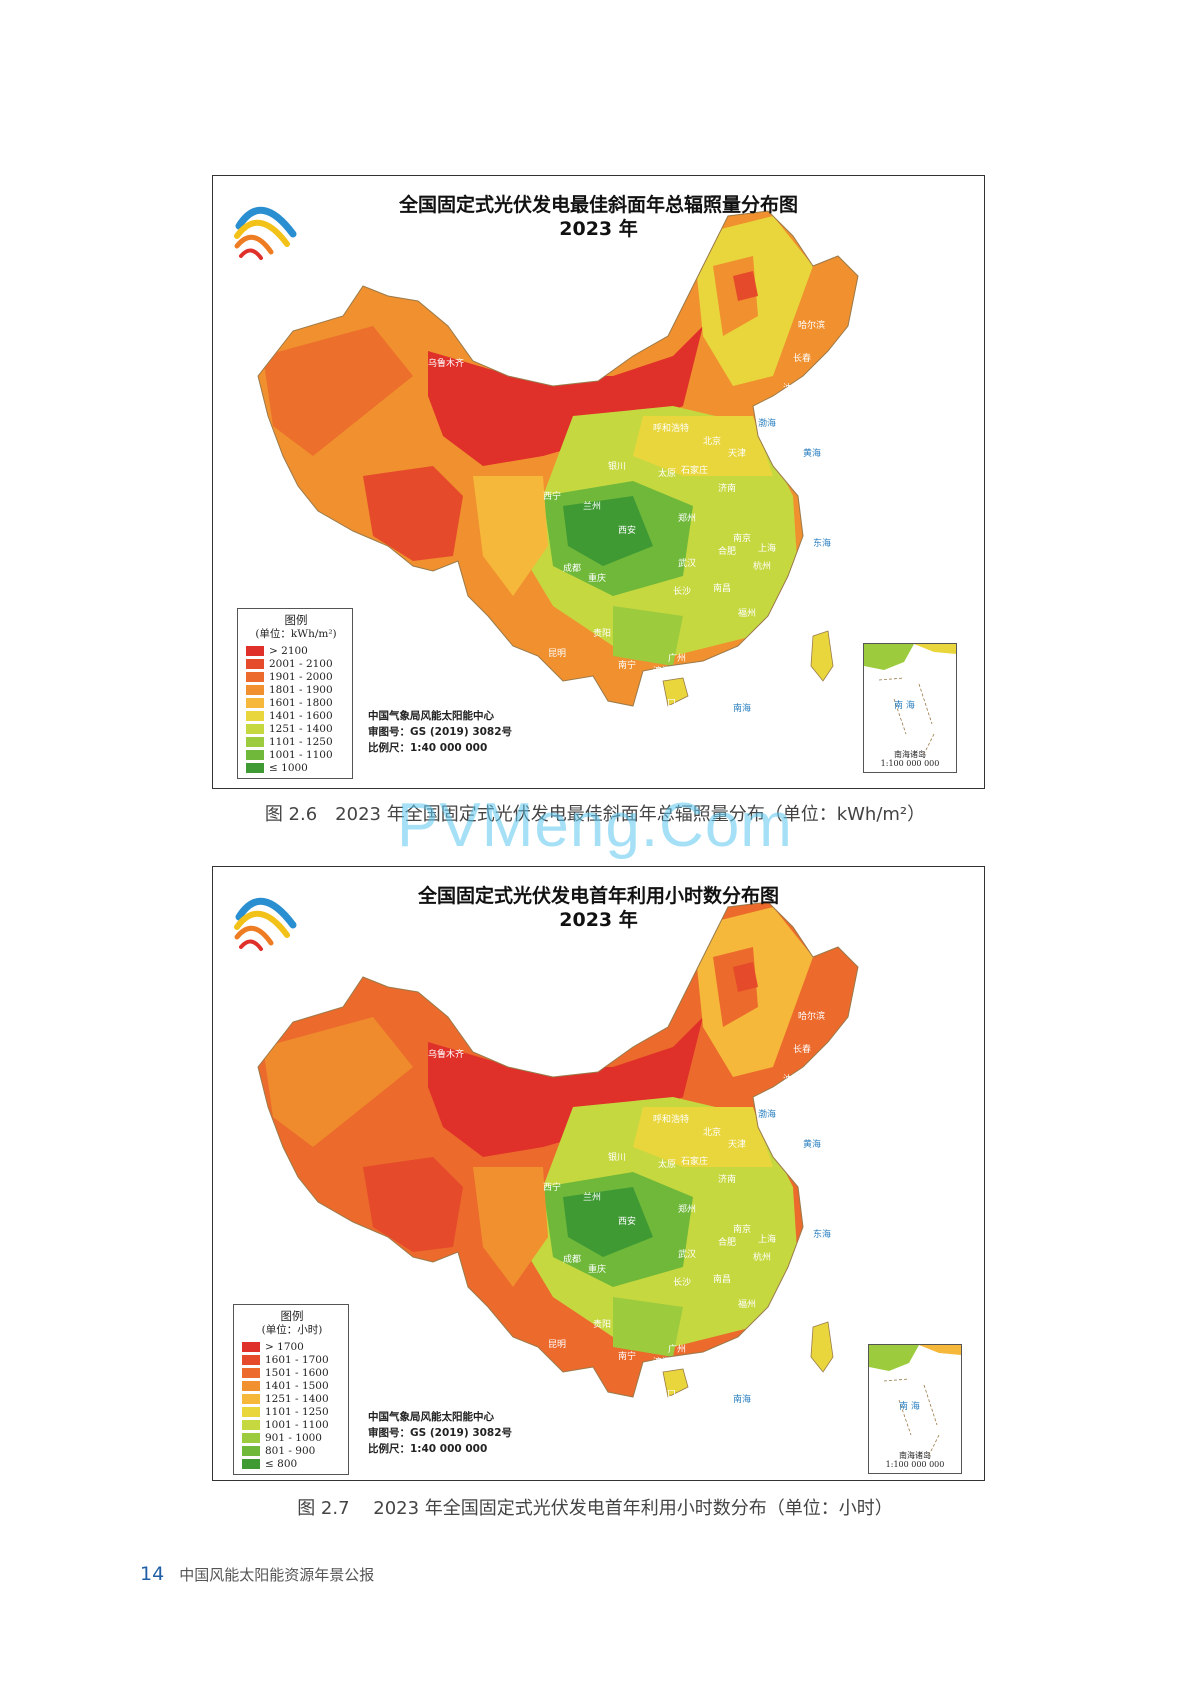  I want to click on legend-item: 1801 - 1900, so click(296, 689).